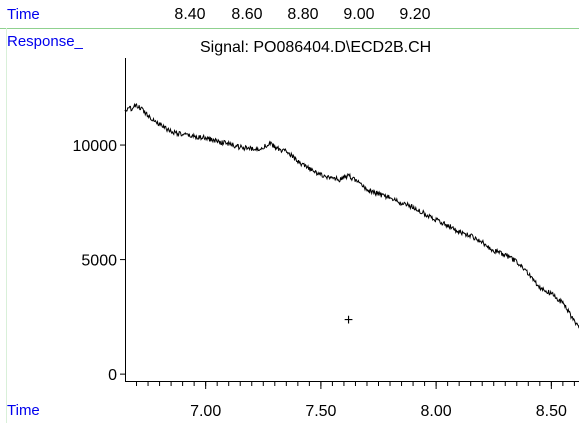  I want to click on y-axis-ticks: 0 5000 10000, so click(99, 261).